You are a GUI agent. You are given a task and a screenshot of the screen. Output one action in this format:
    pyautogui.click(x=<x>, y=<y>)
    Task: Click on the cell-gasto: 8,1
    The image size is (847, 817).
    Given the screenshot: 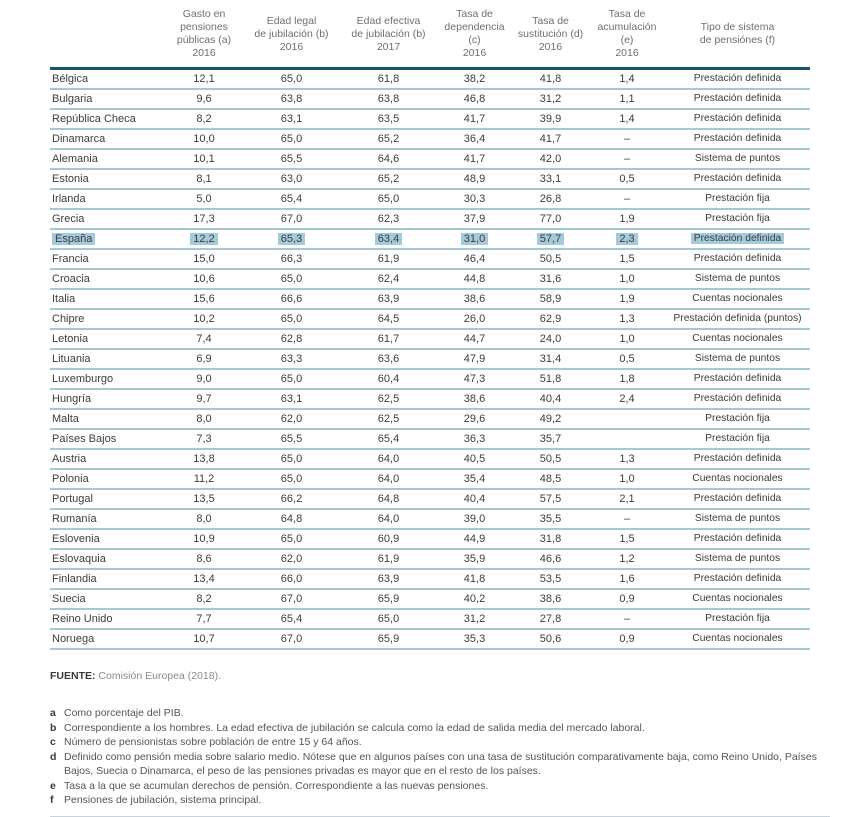 What is the action you would take?
    pyautogui.click(x=204, y=179)
    